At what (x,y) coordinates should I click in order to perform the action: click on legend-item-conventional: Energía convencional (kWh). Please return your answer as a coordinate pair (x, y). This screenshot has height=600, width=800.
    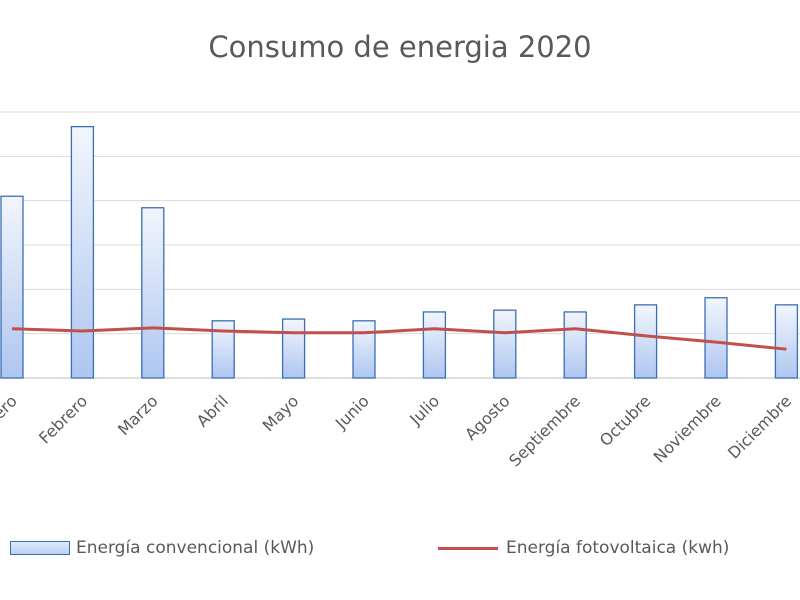
    Looking at the image, I should click on (162, 548).